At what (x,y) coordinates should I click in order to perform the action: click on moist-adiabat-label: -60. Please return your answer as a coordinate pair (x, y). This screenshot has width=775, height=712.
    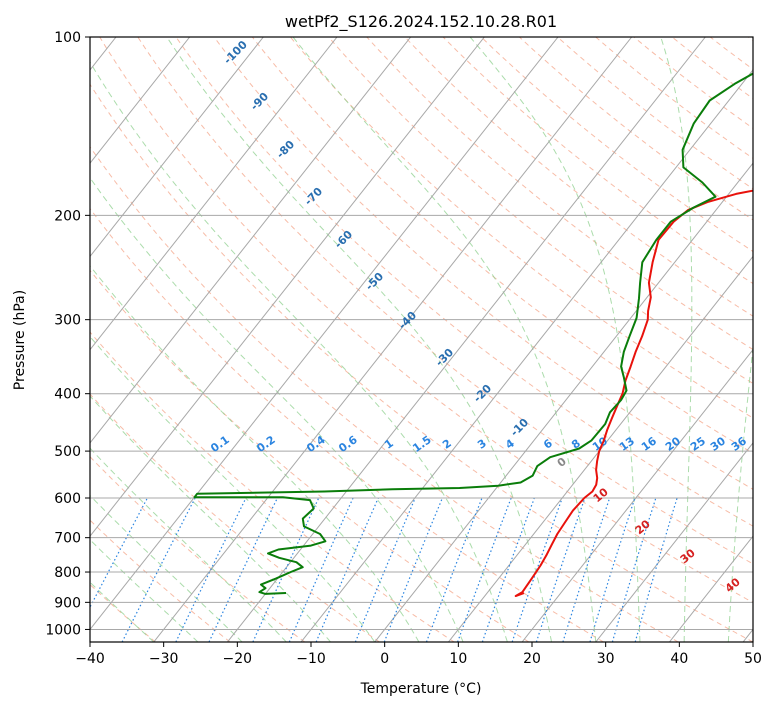
    Looking at the image, I should click on (343, 239).